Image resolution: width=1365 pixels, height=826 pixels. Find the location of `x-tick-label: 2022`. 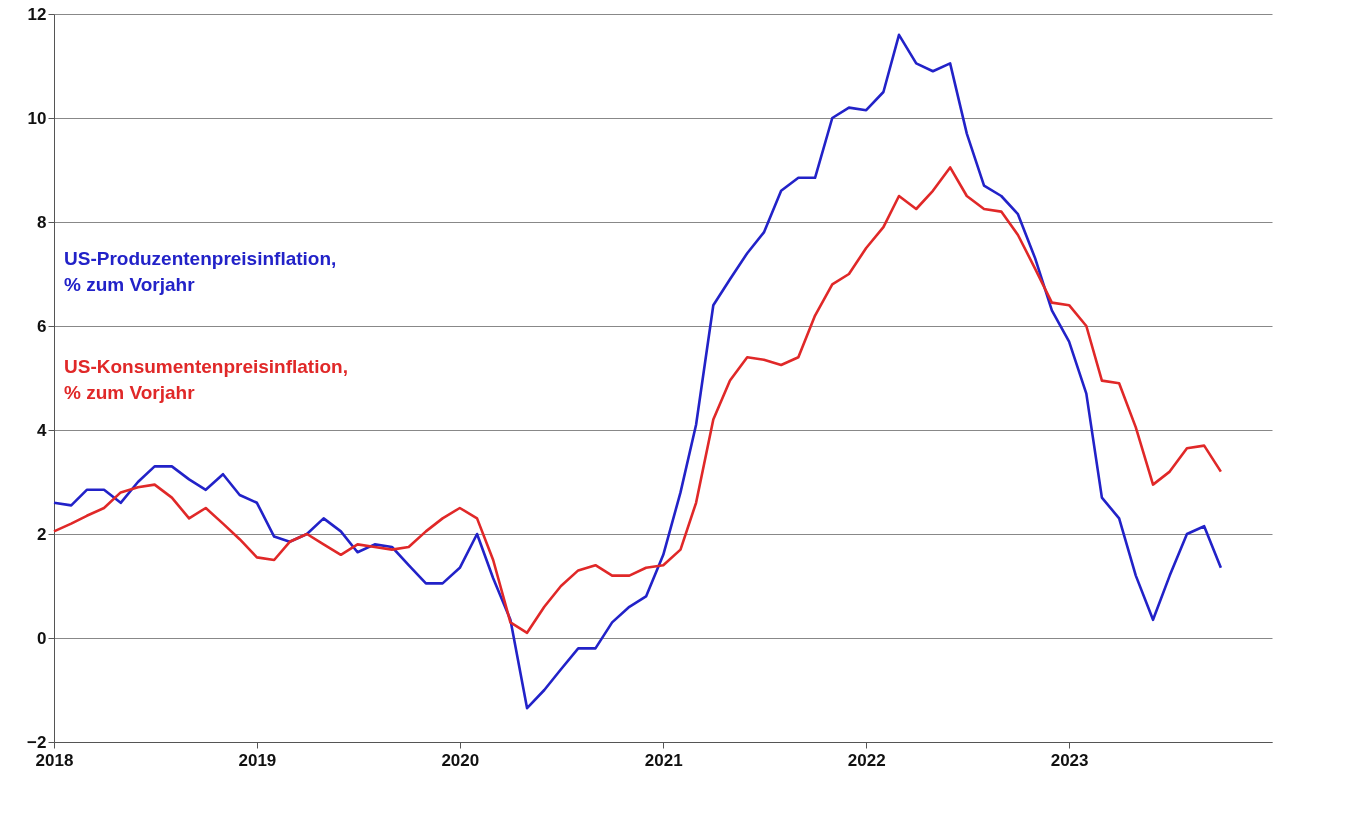

x-tick-label: 2022 is located at coordinates (866, 760).